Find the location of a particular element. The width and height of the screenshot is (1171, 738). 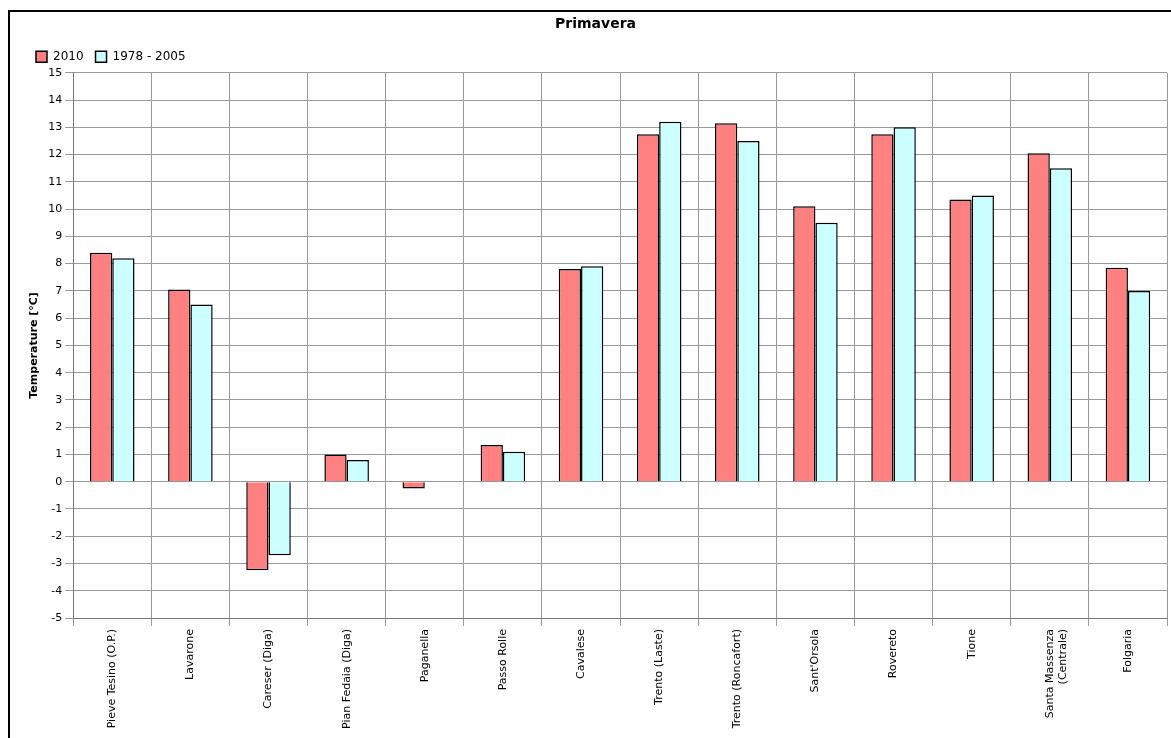

x-tick-label: Lavarone is located at coordinates (190, 654).